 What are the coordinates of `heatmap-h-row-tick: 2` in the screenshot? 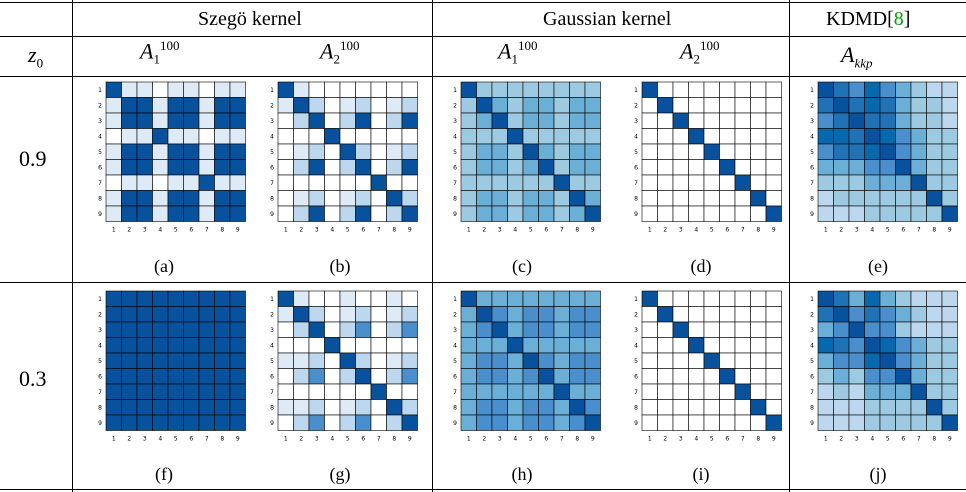 It's located at (455, 314).